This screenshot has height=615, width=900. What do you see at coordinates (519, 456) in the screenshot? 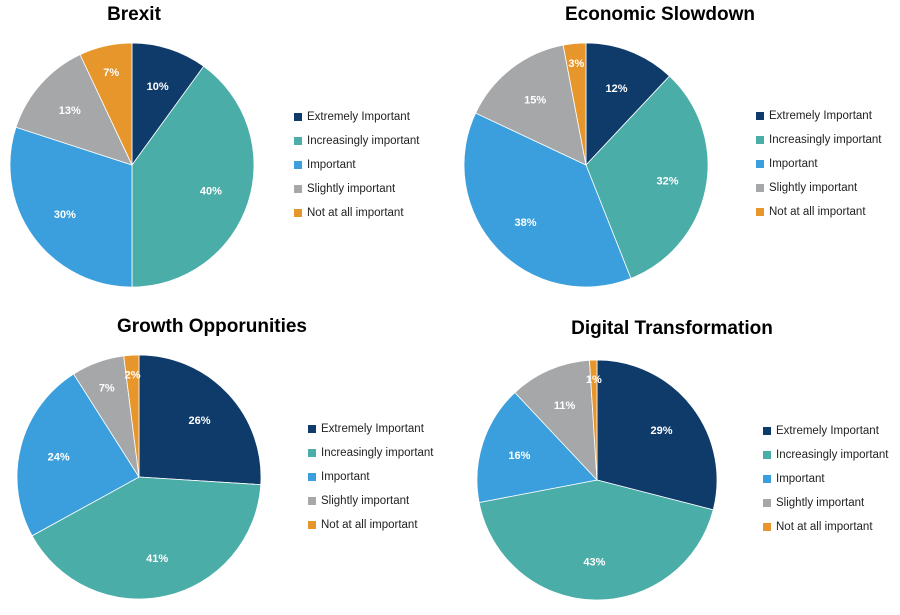
I see `slice-label-important: 16%` at bounding box center [519, 456].